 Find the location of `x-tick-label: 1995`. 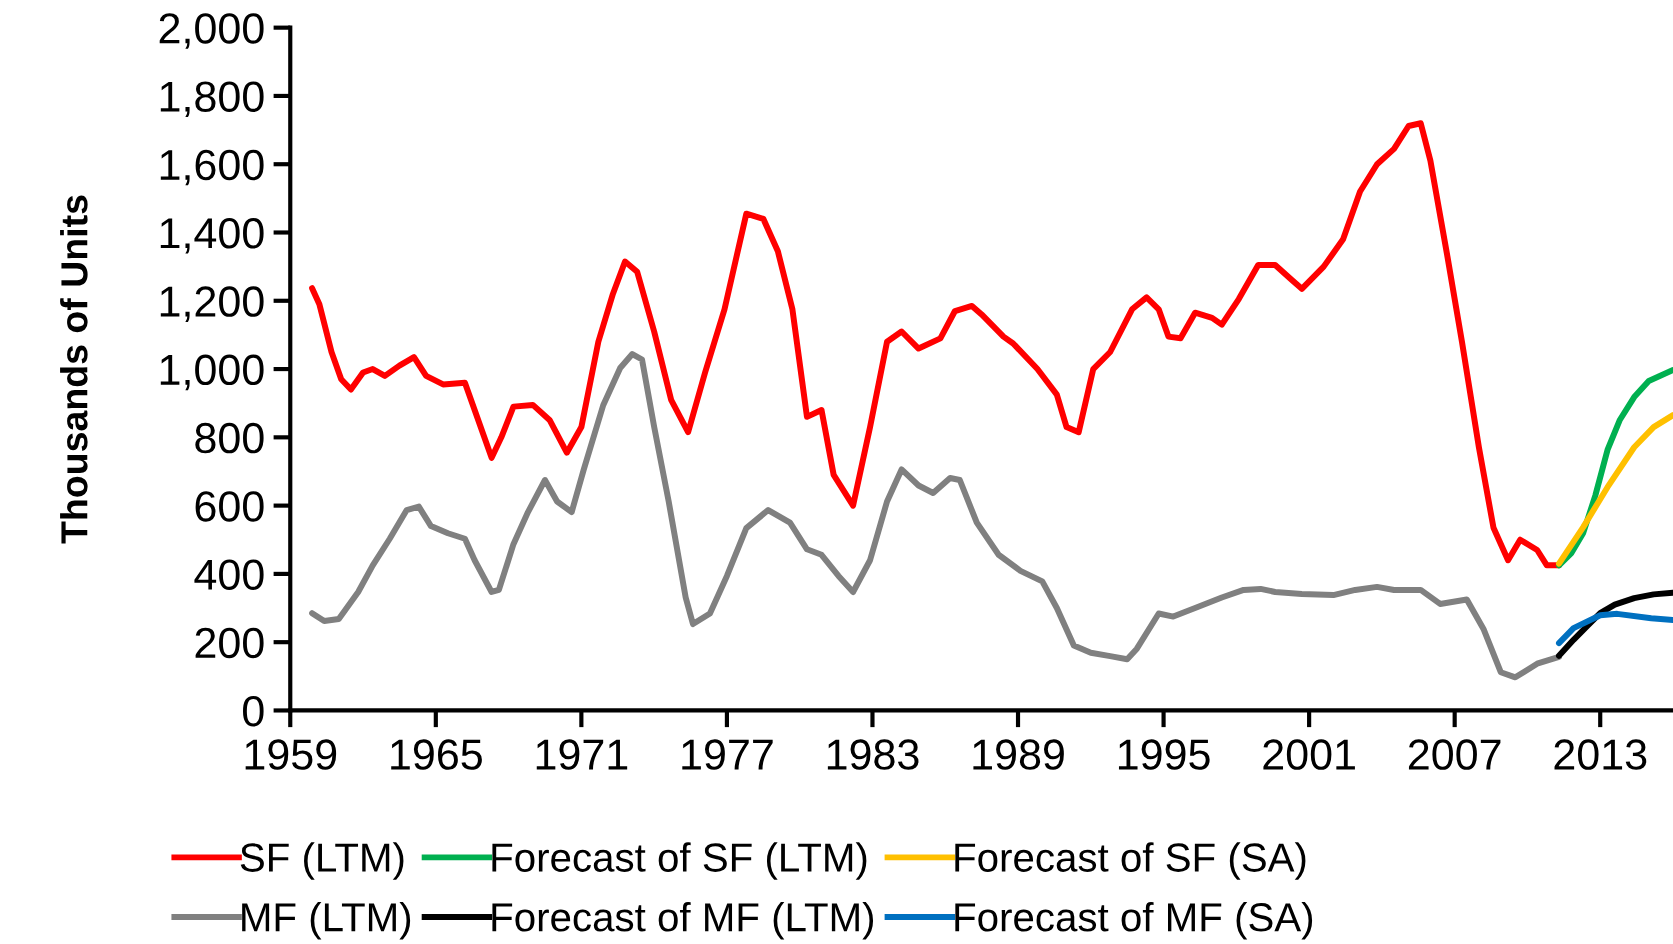

x-tick-label: 1995 is located at coordinates (1164, 754).